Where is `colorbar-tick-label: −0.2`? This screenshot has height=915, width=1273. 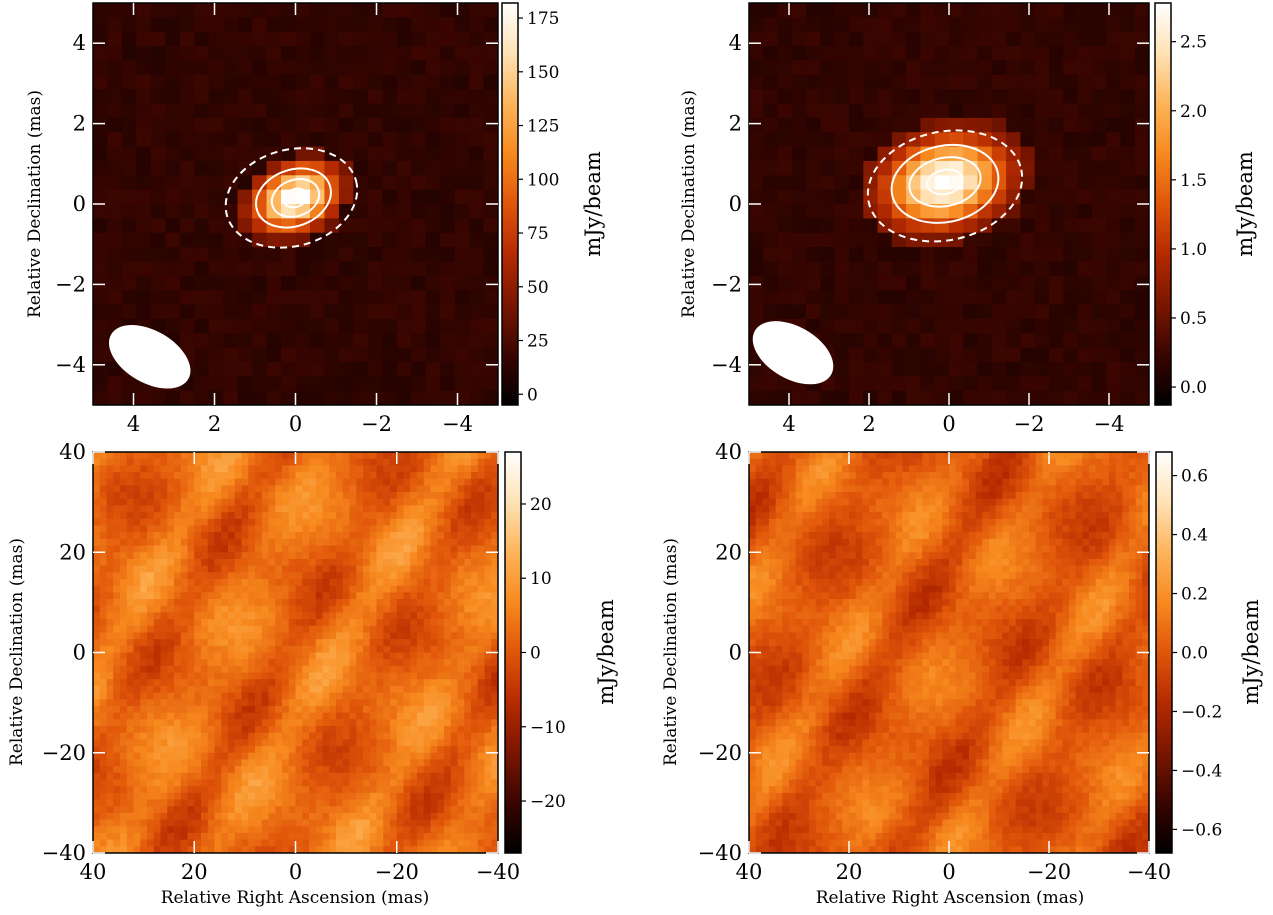 colorbar-tick-label: −0.2 is located at coordinates (1201, 712).